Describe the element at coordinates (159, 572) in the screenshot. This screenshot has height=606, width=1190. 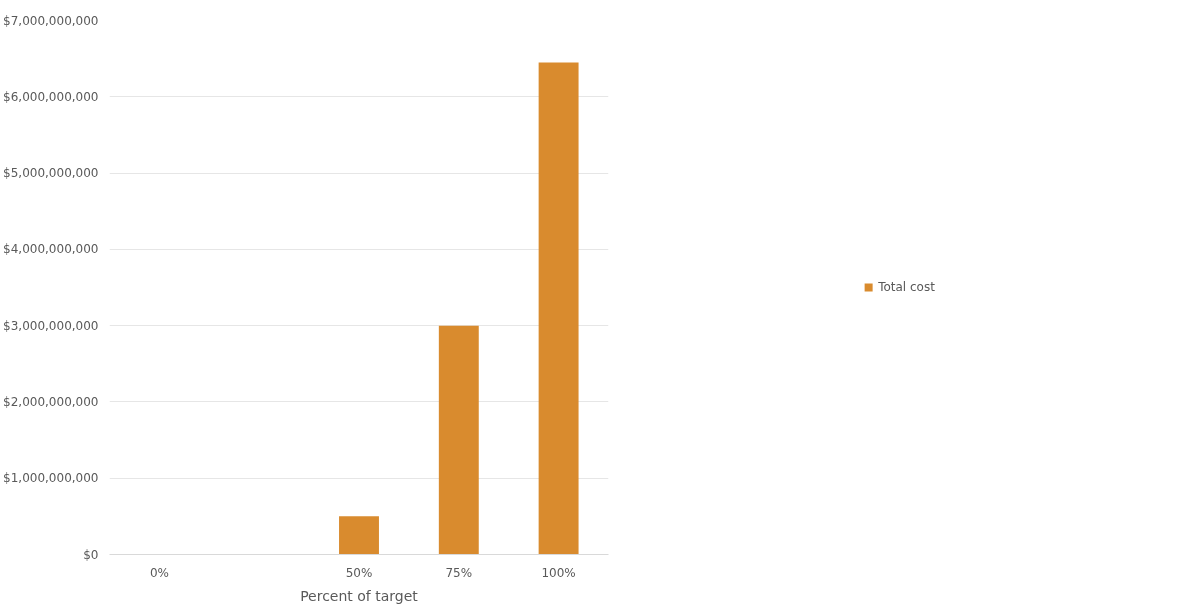
I see `x-tick-label: 0%` at that location.